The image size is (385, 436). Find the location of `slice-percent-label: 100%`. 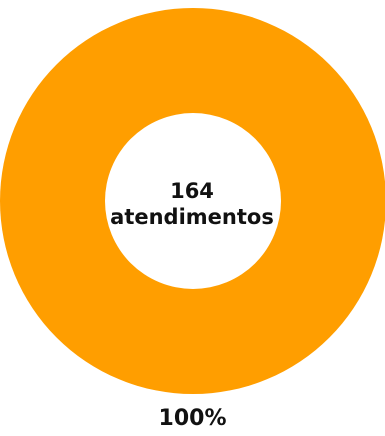

slice-percent-label: 100% is located at coordinates (192, 418).